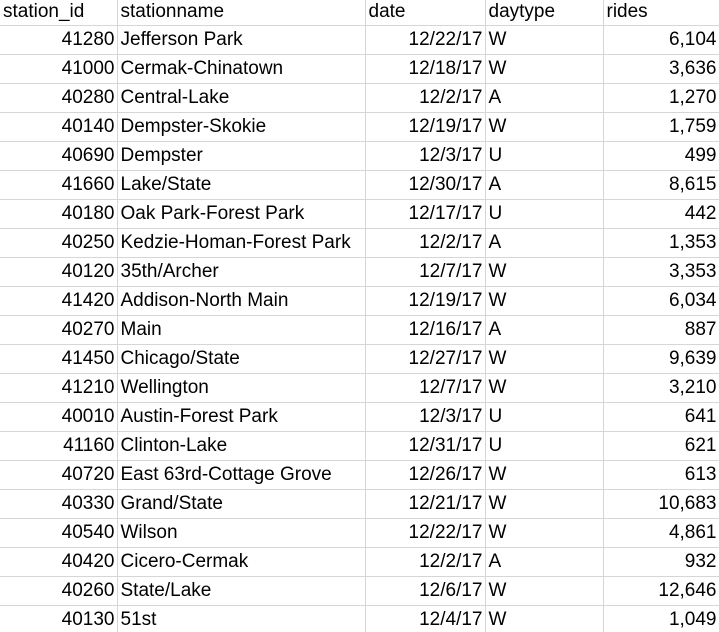 This screenshot has height=632, width=719. I want to click on date-cell: 12/21/17, so click(425, 504).